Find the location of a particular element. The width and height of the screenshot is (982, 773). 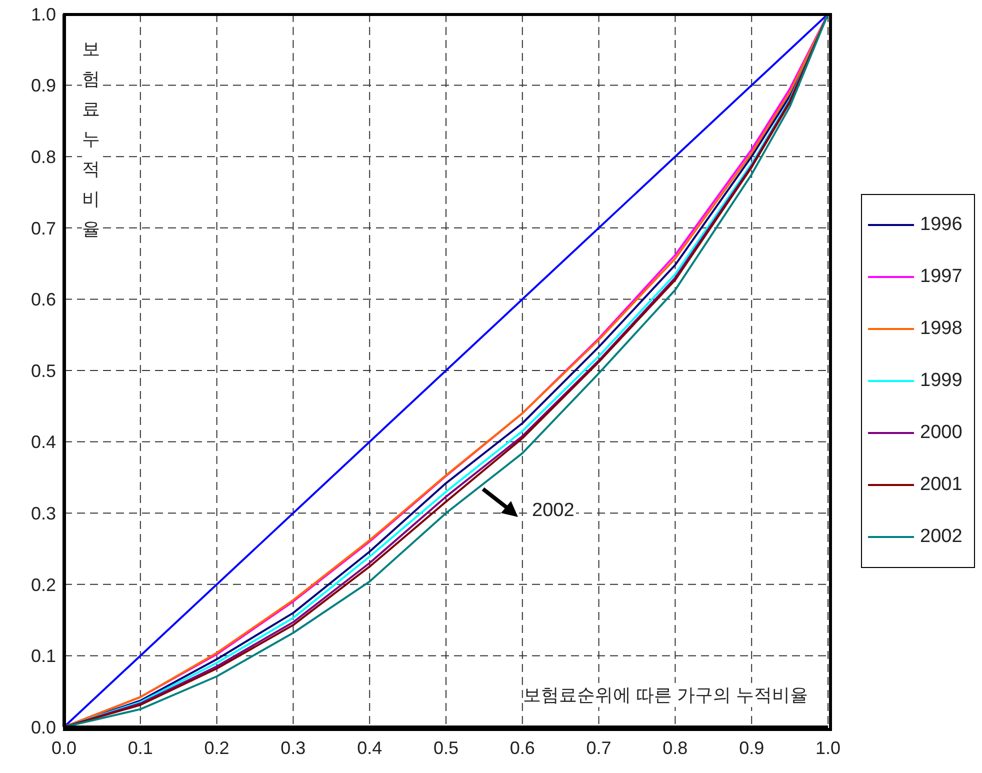

x-tick-label: 0.1 is located at coordinates (140, 748).